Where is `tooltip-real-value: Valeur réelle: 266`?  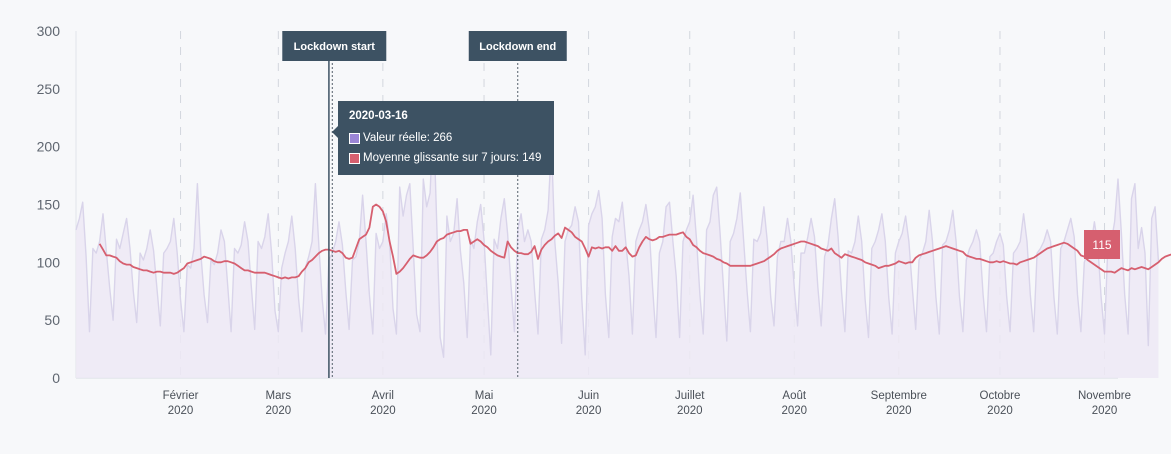 tooltip-real-value: Valeur réelle: 266 is located at coordinates (408, 138).